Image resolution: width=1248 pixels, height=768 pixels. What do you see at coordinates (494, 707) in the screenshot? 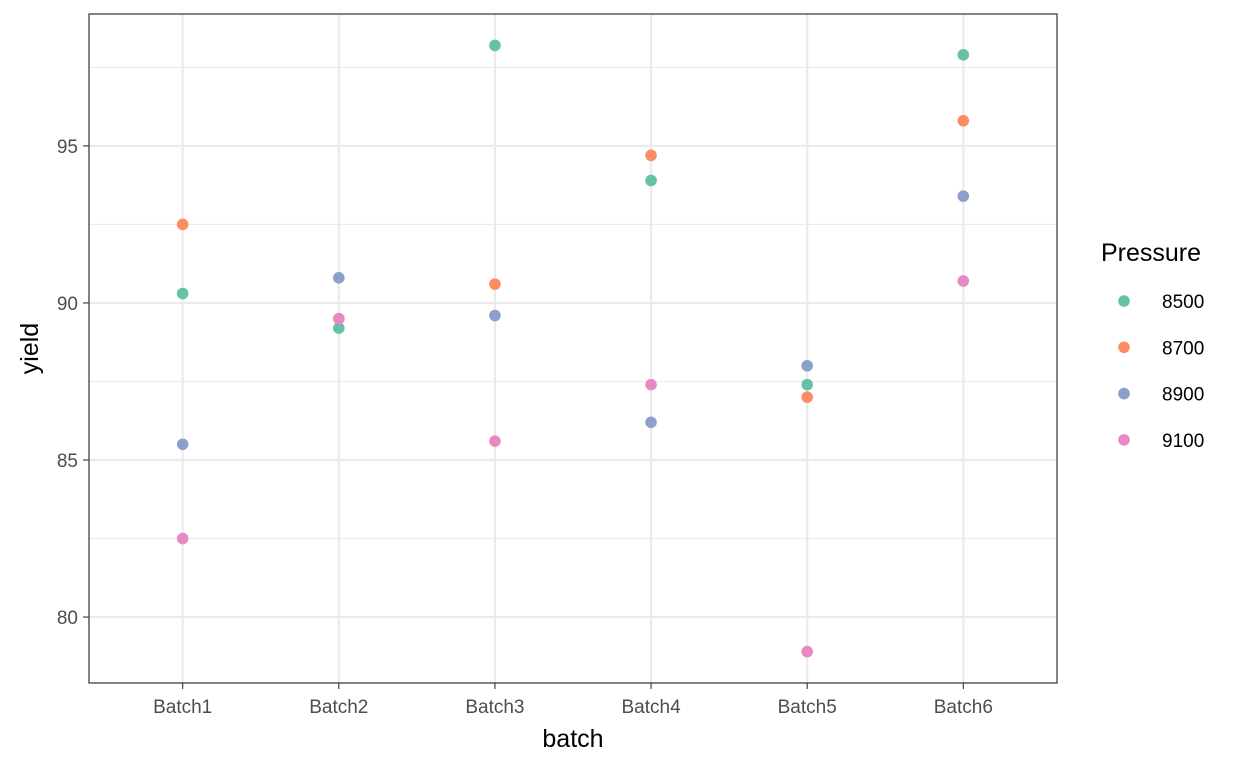
I see `x-tick-label: Batch3` at bounding box center [494, 707].